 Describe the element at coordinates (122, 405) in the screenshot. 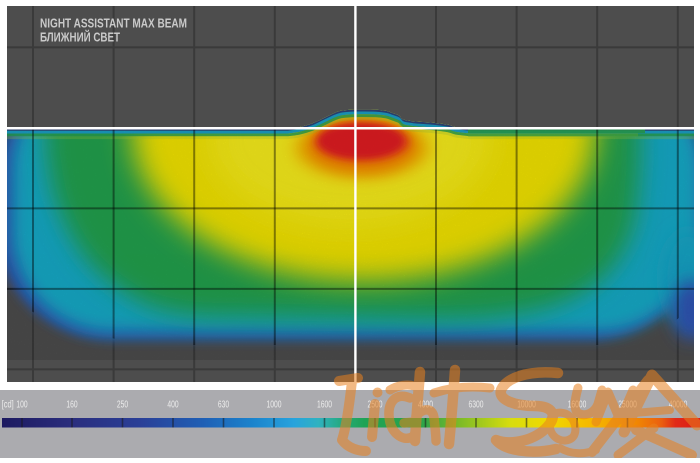

I see `svg-text: 250` at that location.